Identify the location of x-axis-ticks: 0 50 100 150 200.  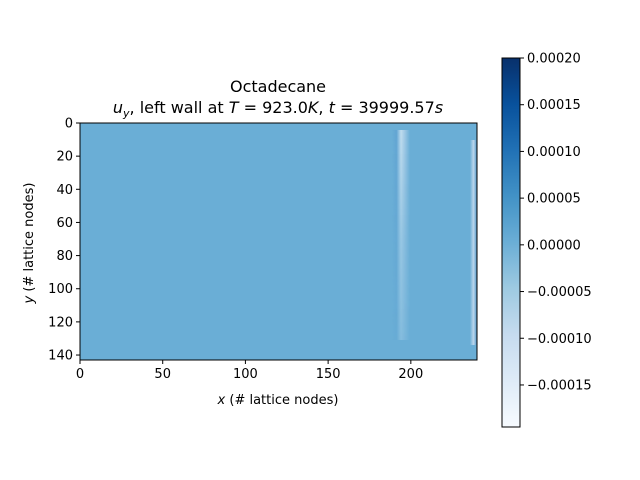
(249, 371).